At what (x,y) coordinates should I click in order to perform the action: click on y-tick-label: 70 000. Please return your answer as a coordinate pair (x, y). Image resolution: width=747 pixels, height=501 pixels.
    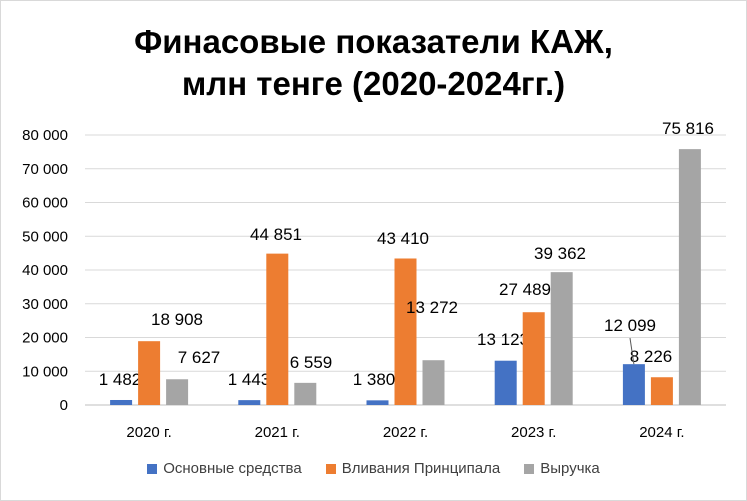
    Looking at the image, I should click on (45, 169).